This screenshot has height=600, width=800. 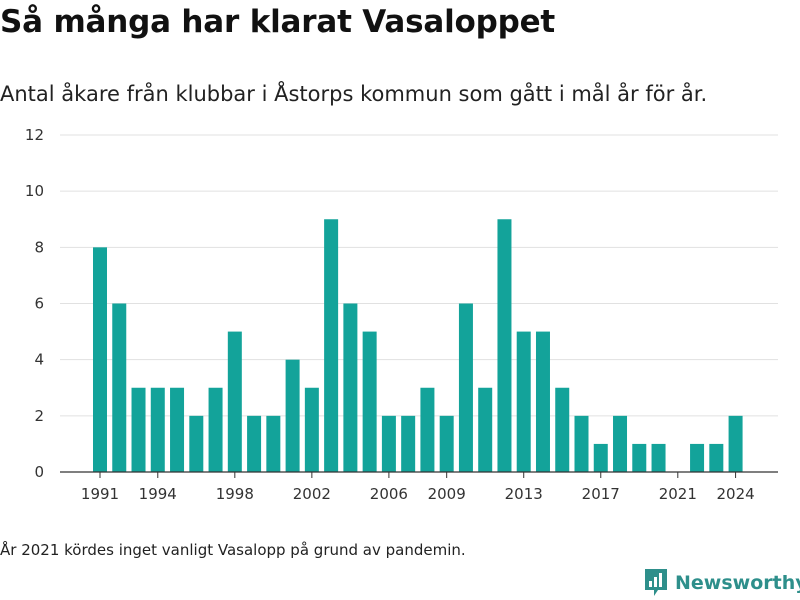 What do you see at coordinates (157, 429) in the screenshot?
I see `bar-1994` at bounding box center [157, 429].